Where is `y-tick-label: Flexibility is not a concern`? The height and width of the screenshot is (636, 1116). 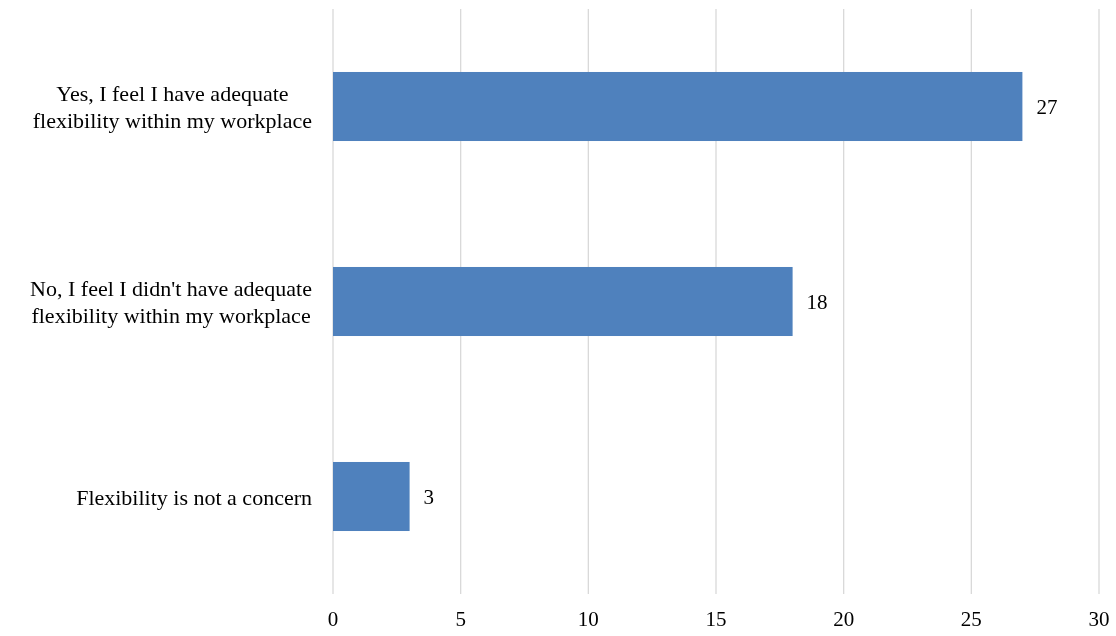 y-tick-label: Flexibility is not a concern is located at coordinates (194, 496).